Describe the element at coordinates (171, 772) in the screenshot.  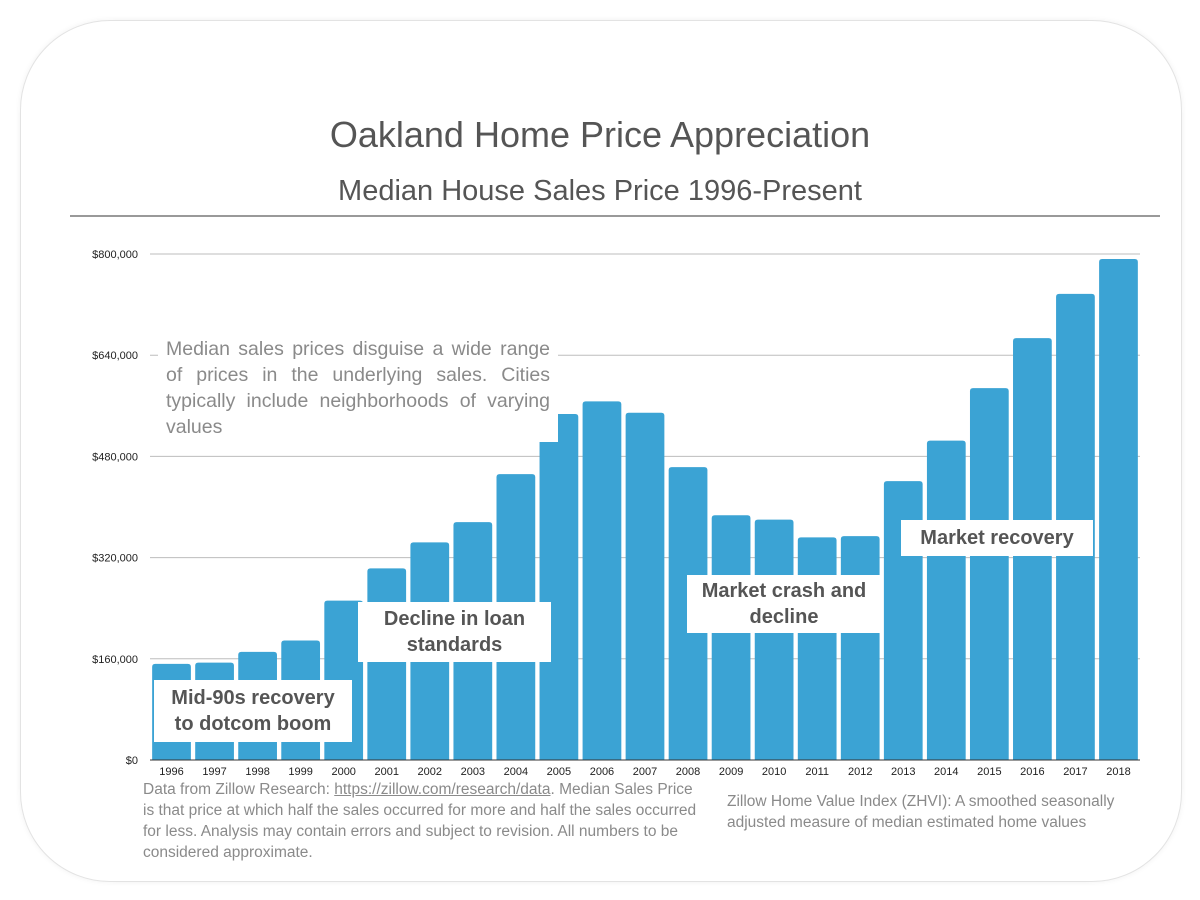
I see `x-tick-label: 1996` at that location.